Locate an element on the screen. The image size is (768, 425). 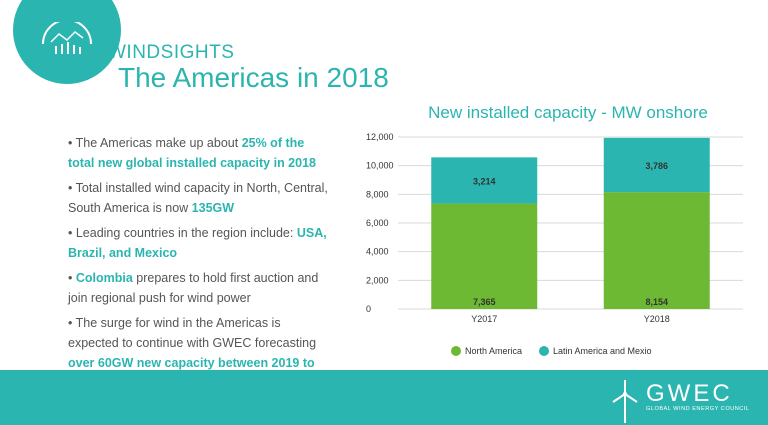
bullet-text: • The Americas make up about is located at coordinates (155, 143).